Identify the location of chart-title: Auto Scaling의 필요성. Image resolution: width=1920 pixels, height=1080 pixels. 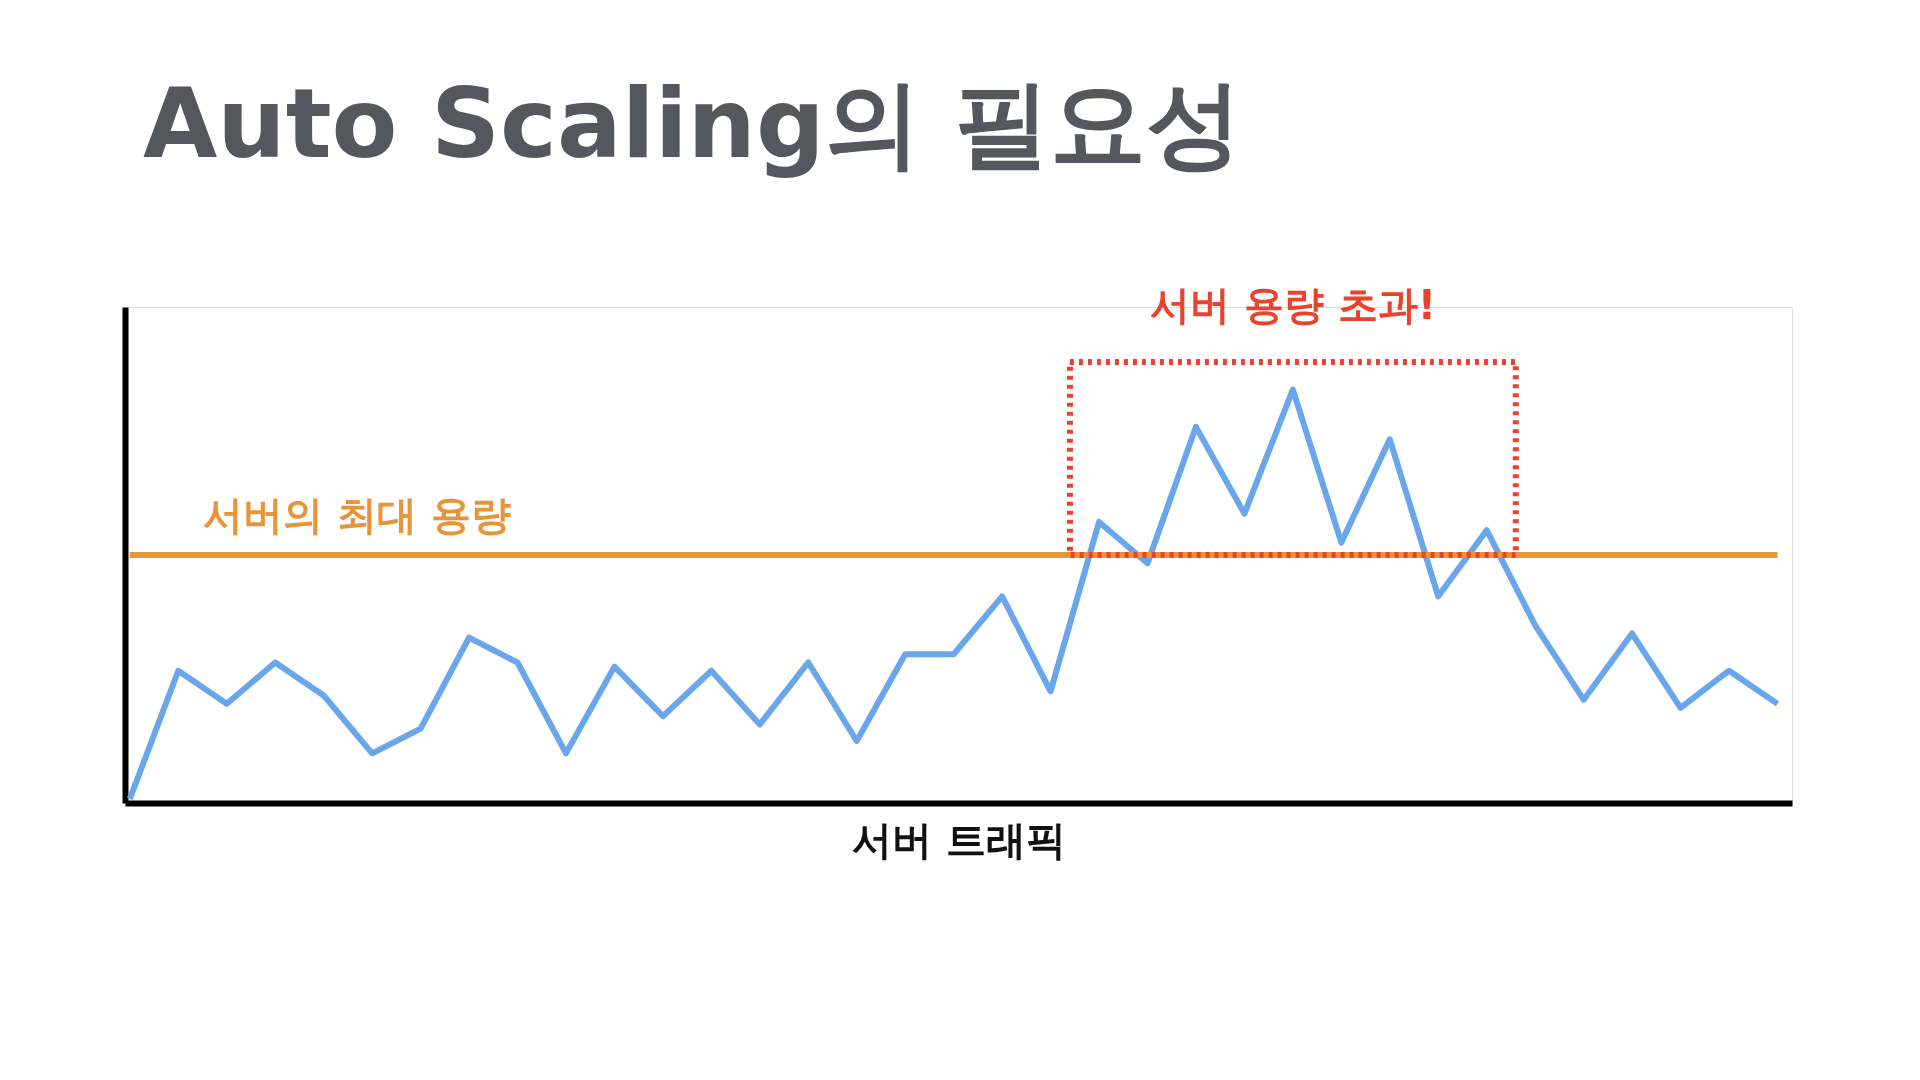
(693, 124).